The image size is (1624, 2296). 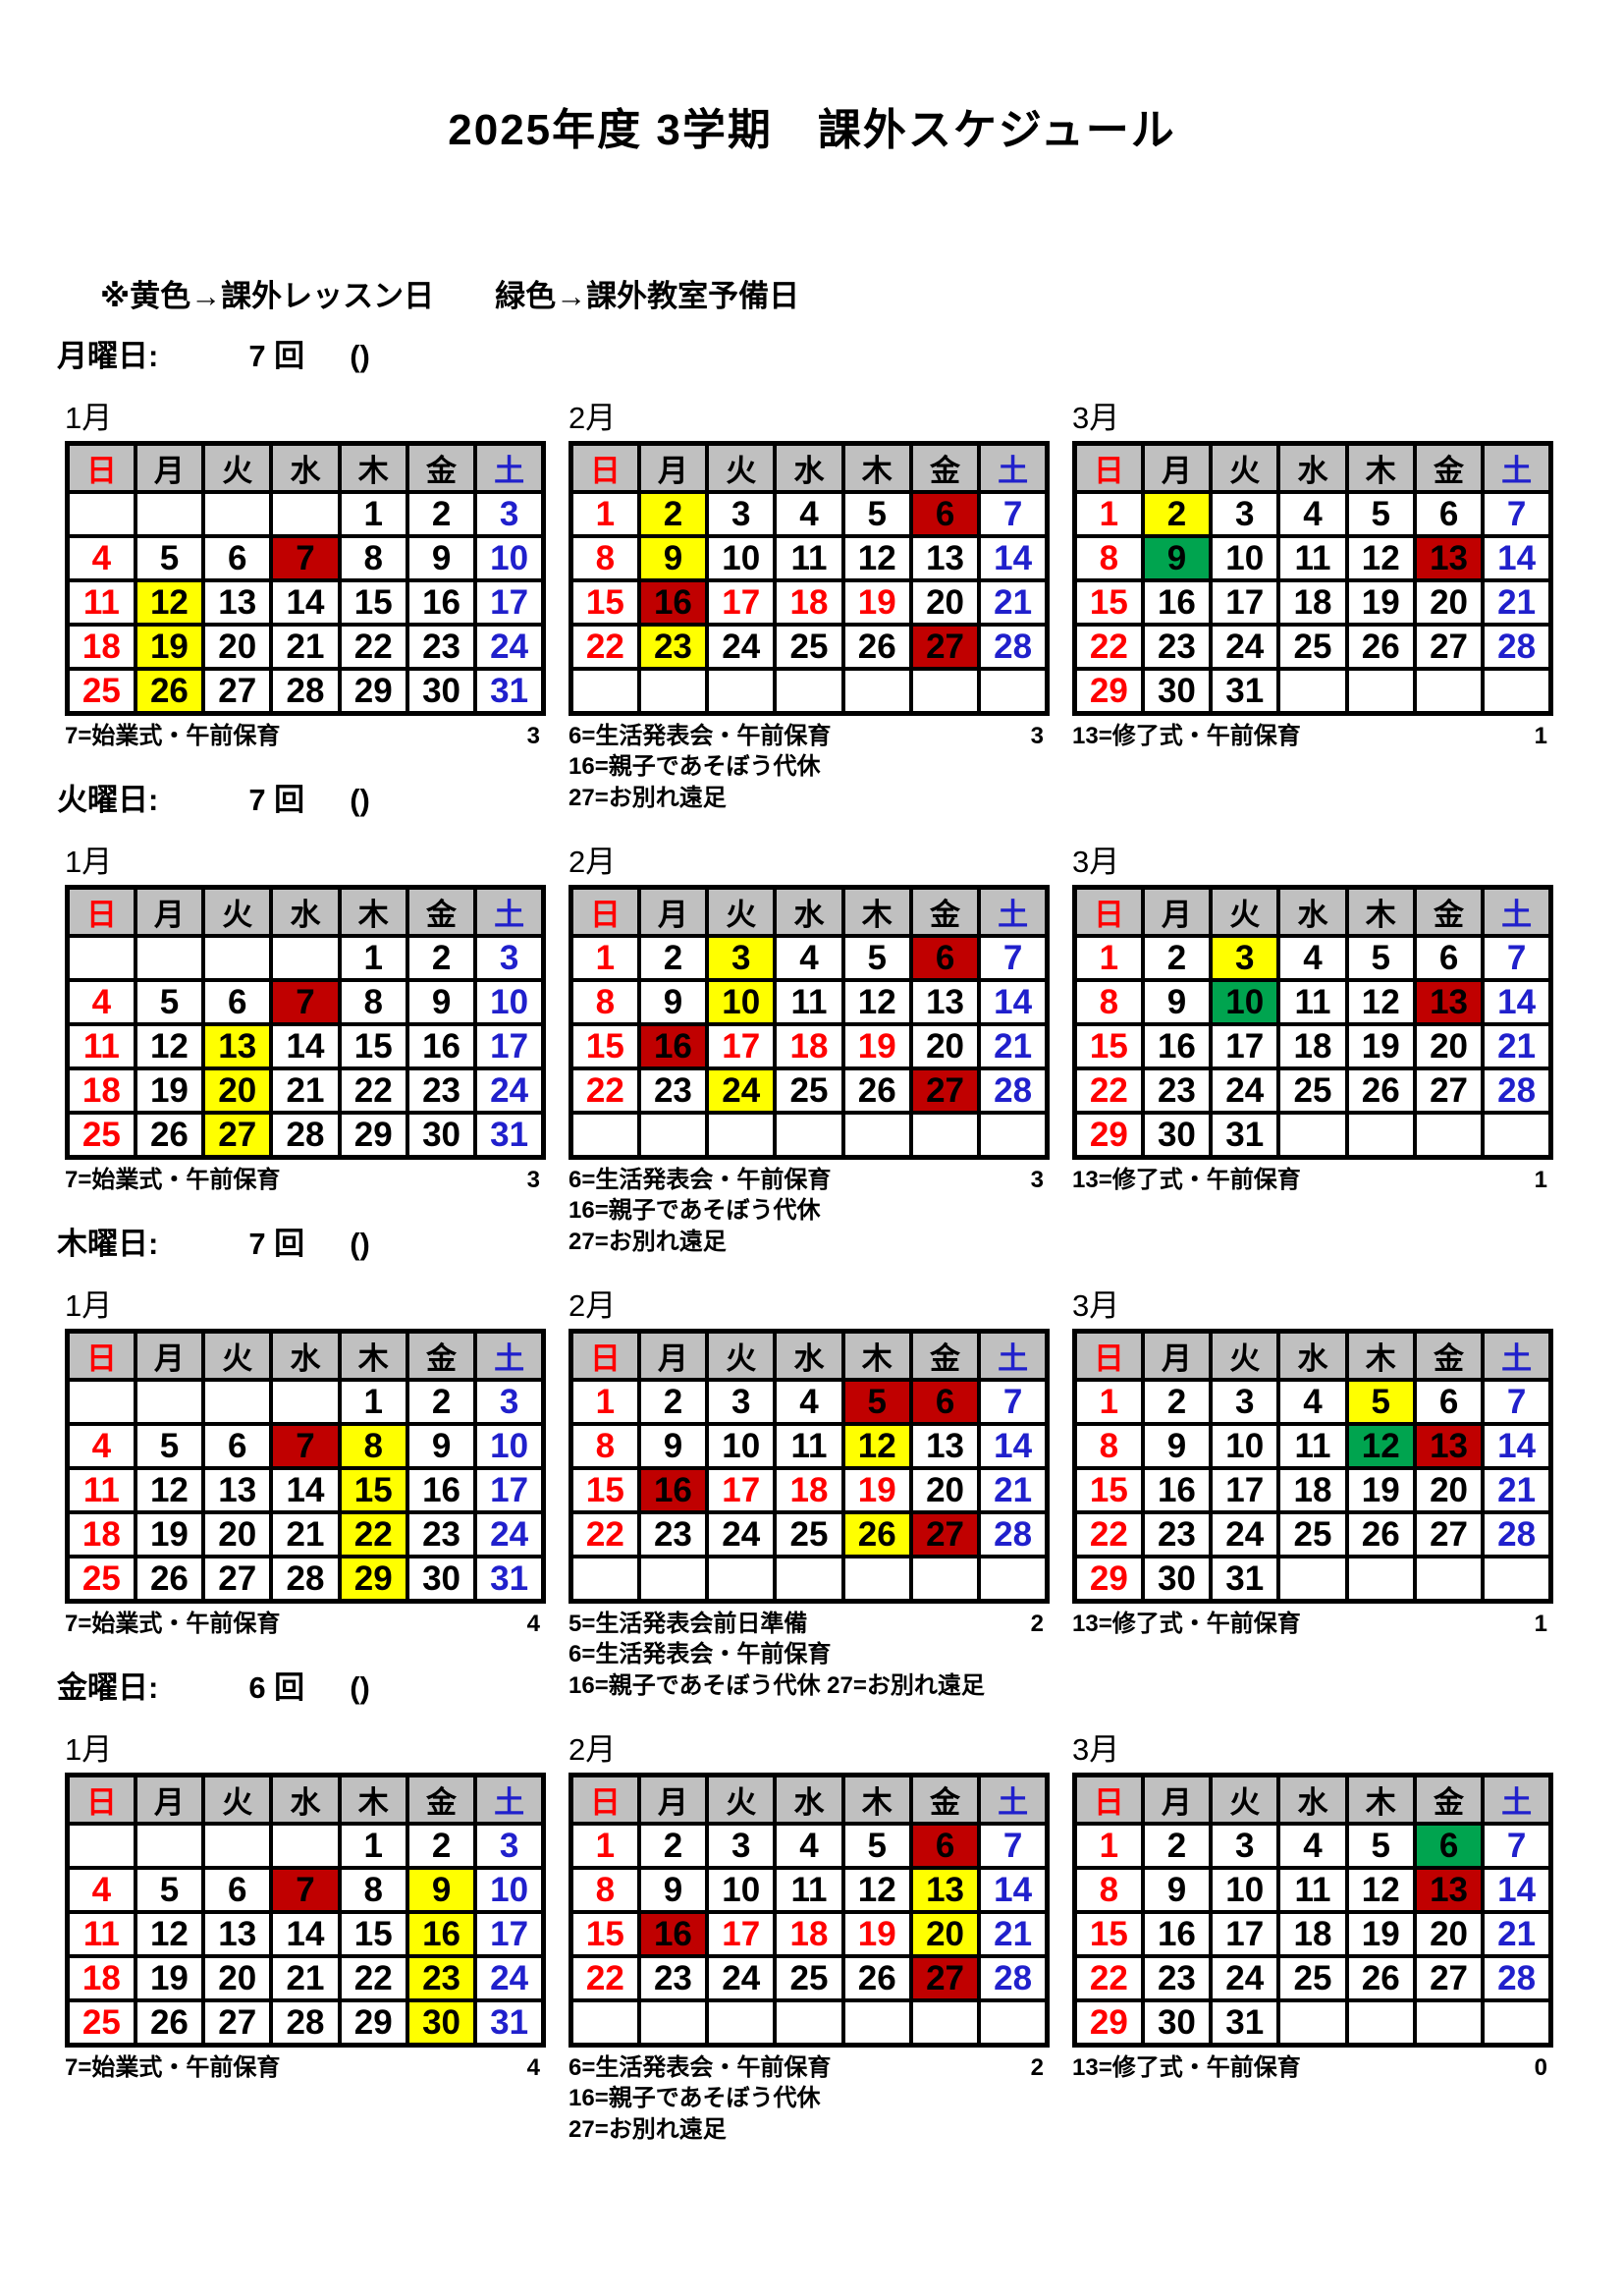 What do you see at coordinates (305, 558) in the screenshot?
I see `calendar-week-row: 4 5 6 7 8 9 10` at bounding box center [305, 558].